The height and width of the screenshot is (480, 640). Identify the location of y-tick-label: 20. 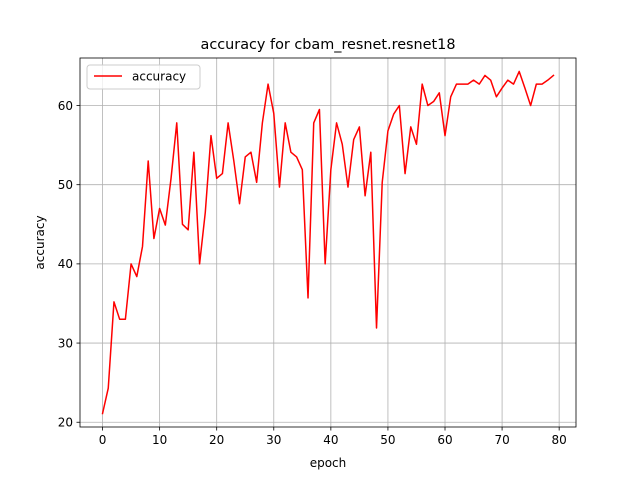
(65, 423).